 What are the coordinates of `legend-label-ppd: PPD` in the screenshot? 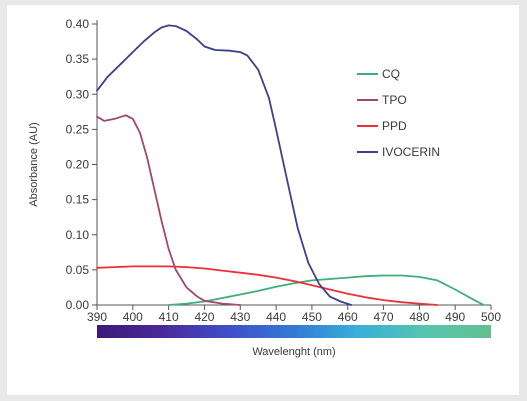 It's located at (394, 126).